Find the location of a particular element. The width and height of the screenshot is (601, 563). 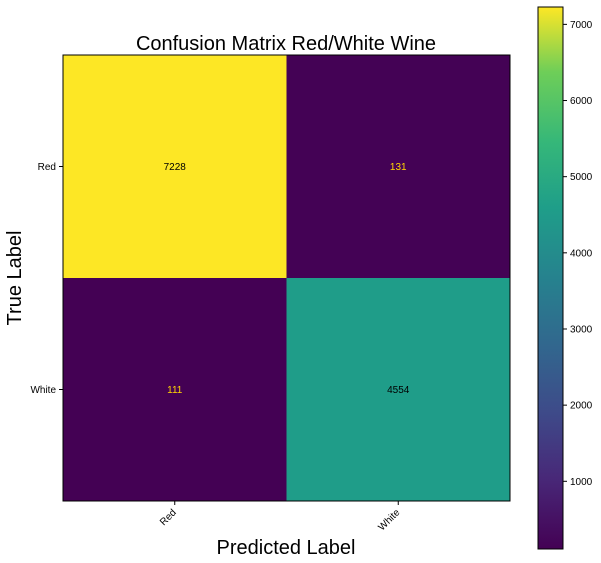

colorbar-tick-label: 2000 is located at coordinates (581, 406).